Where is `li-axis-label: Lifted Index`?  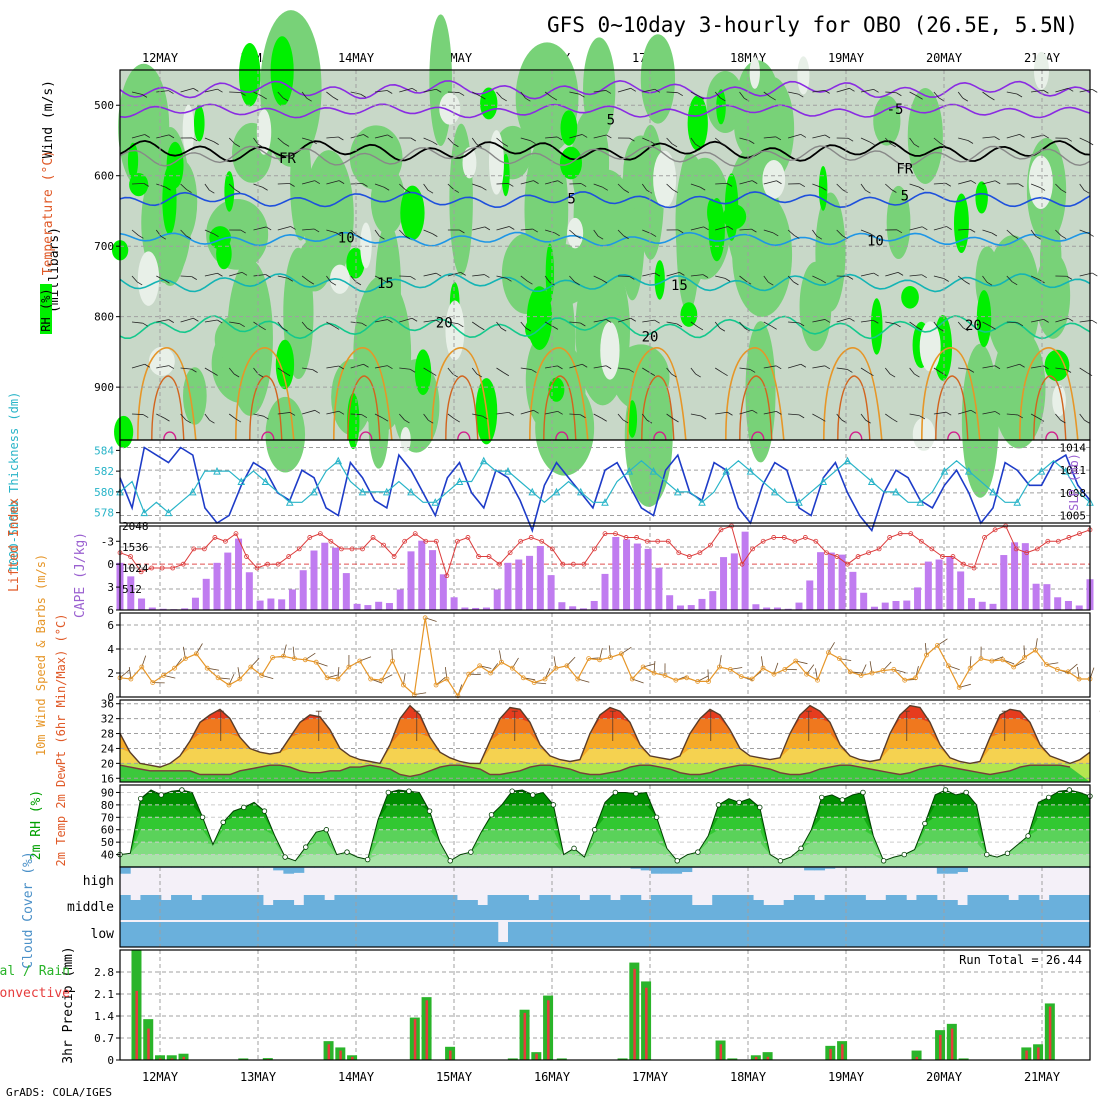
li-axis-label: Lifted Index is located at coordinates (14, 545).